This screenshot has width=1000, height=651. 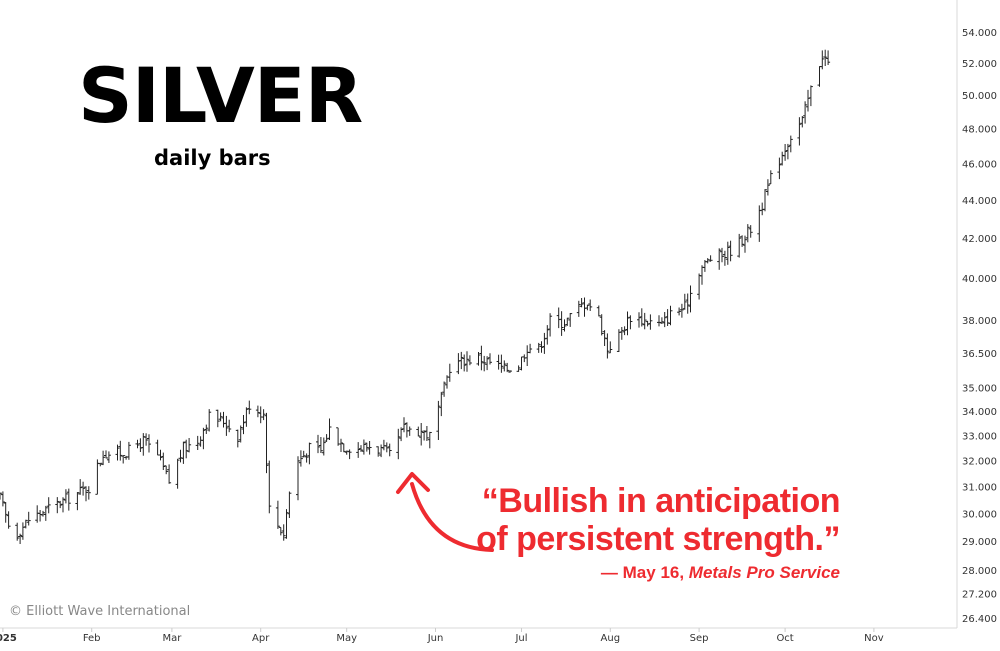 What do you see at coordinates (8, 638) in the screenshot?
I see `x-tick-label: 2025` at bounding box center [8, 638].